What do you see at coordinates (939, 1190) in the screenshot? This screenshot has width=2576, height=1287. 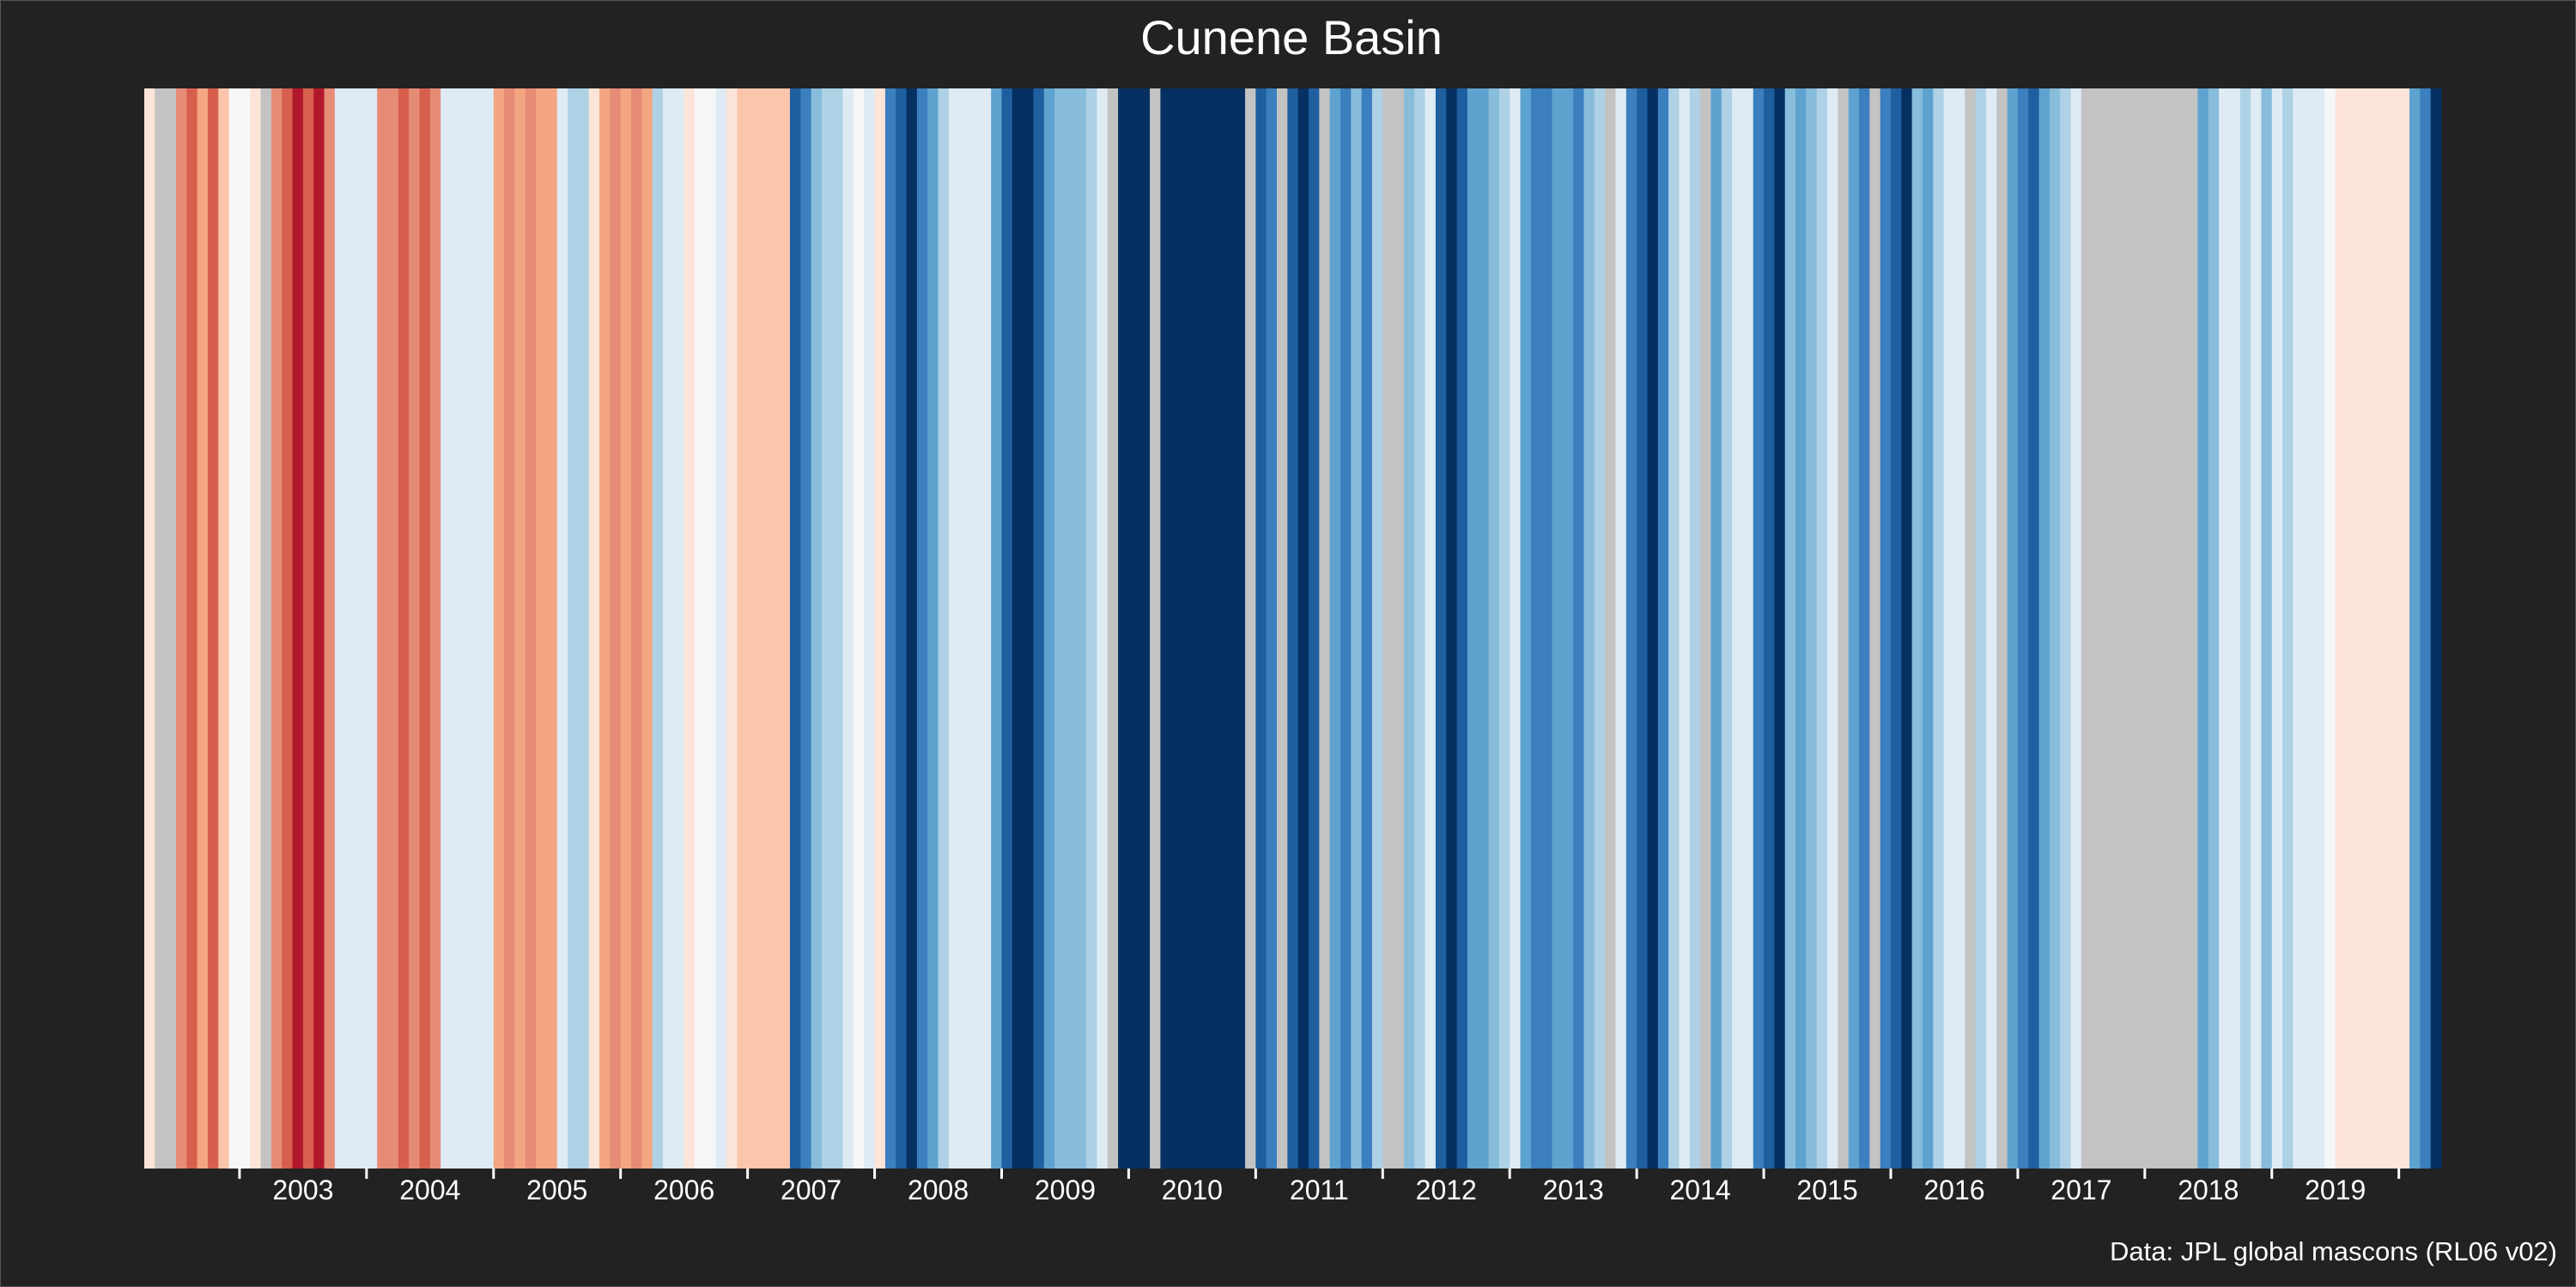 I see `x-tick-label: 2008` at bounding box center [939, 1190].